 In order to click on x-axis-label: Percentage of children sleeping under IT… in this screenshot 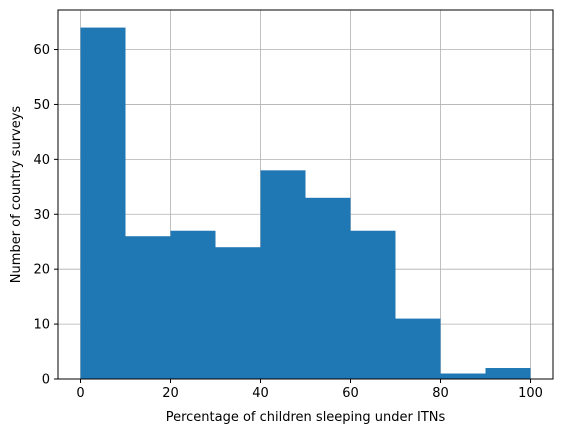, I will do `click(306, 417)`.